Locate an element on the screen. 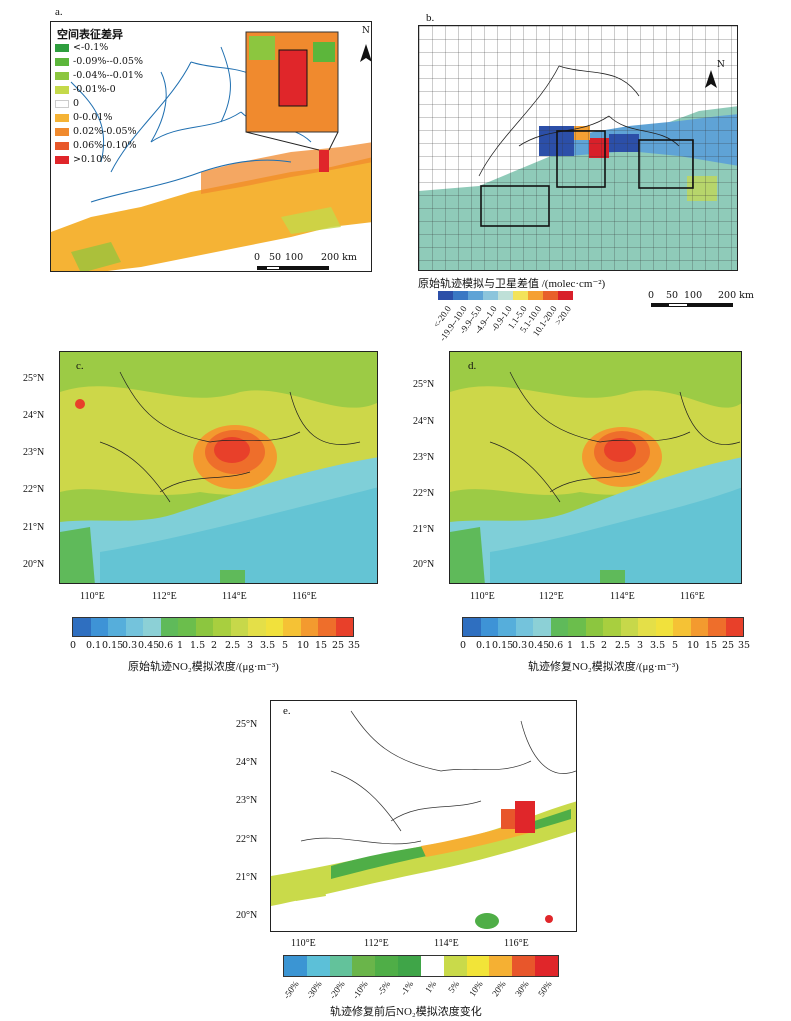  panel-c-map: c. is located at coordinates (218, 467).